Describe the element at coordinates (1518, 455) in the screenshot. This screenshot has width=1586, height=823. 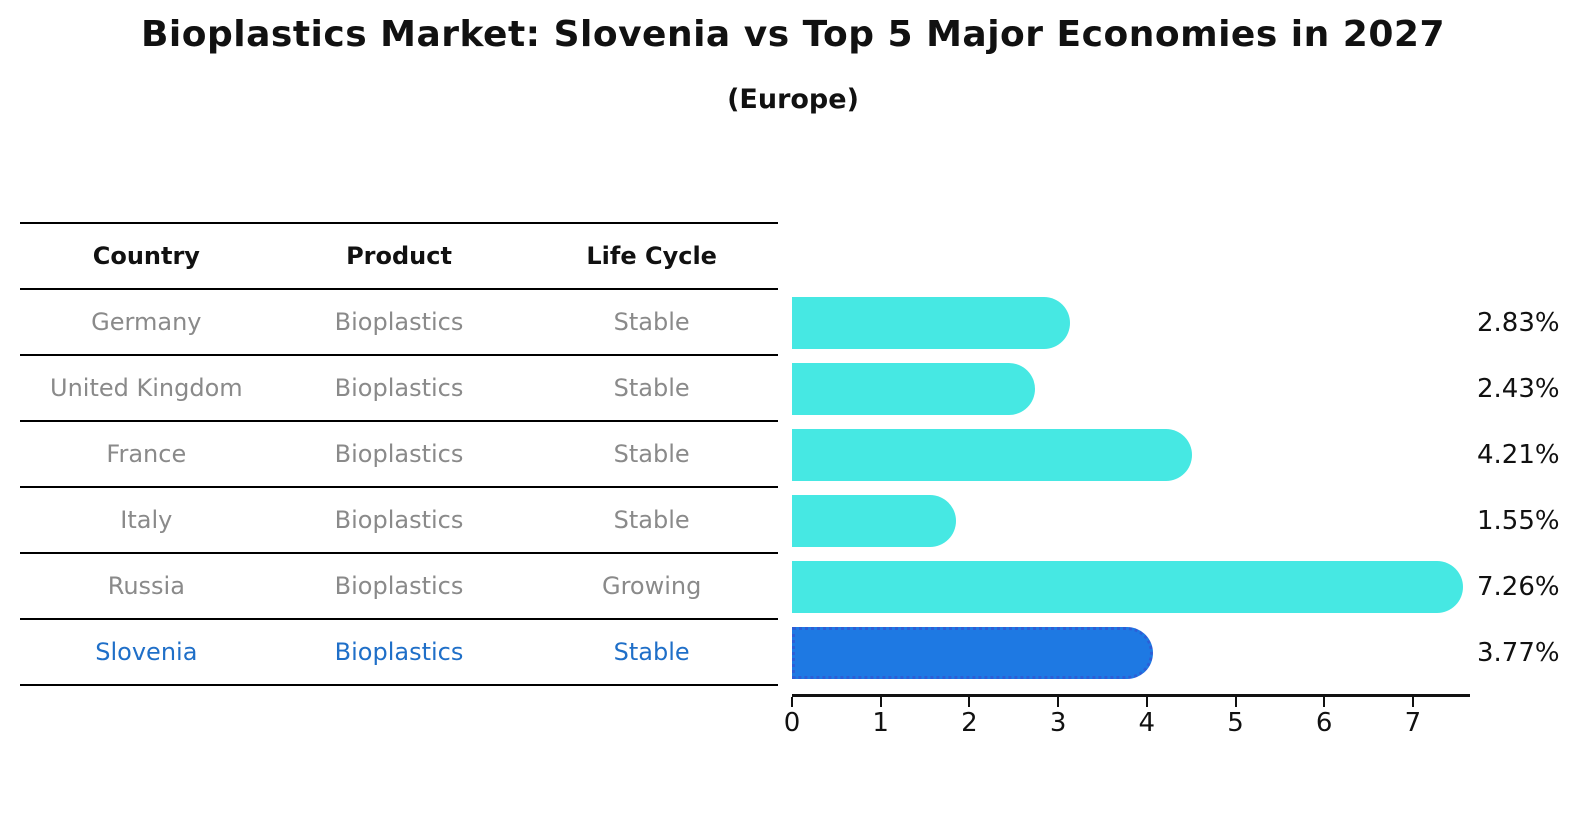
I see `value-label-france: 4.21%` at that location.